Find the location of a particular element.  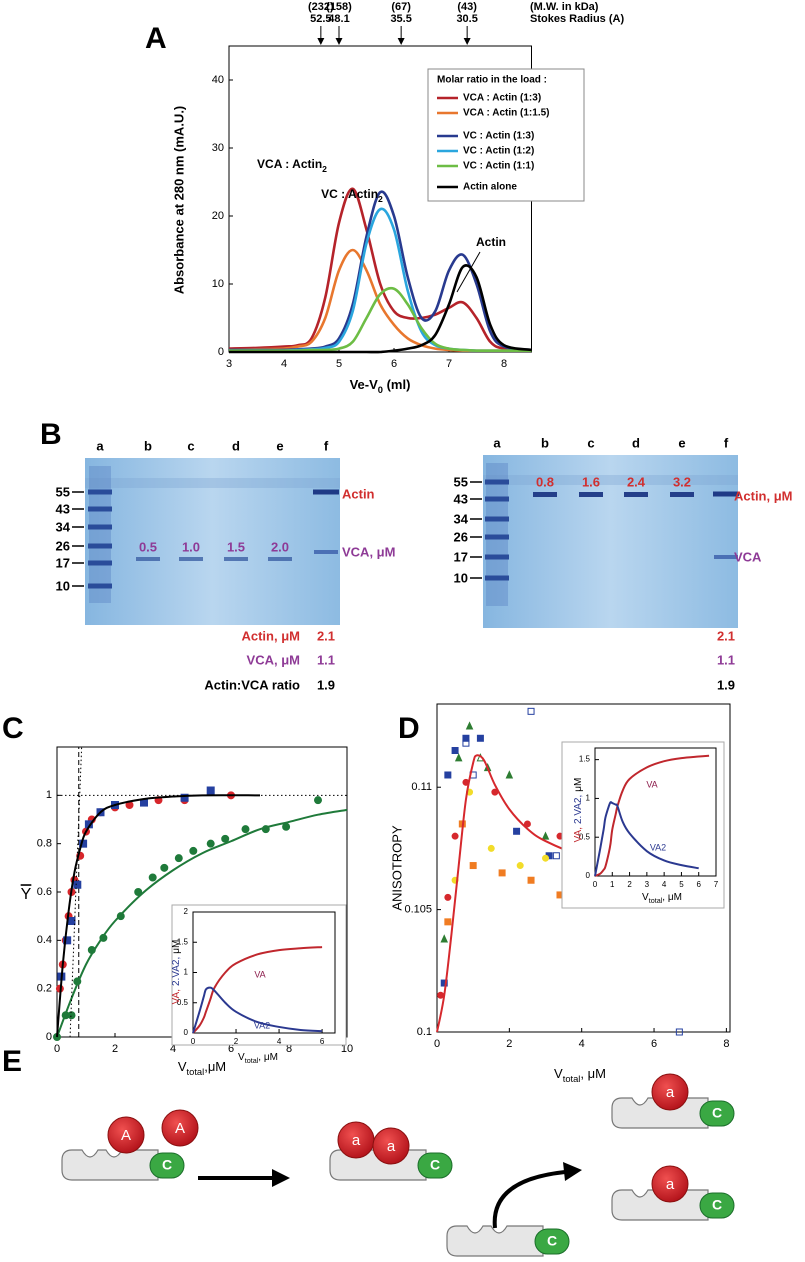

panel-label: C is located at coordinates (13, 728).